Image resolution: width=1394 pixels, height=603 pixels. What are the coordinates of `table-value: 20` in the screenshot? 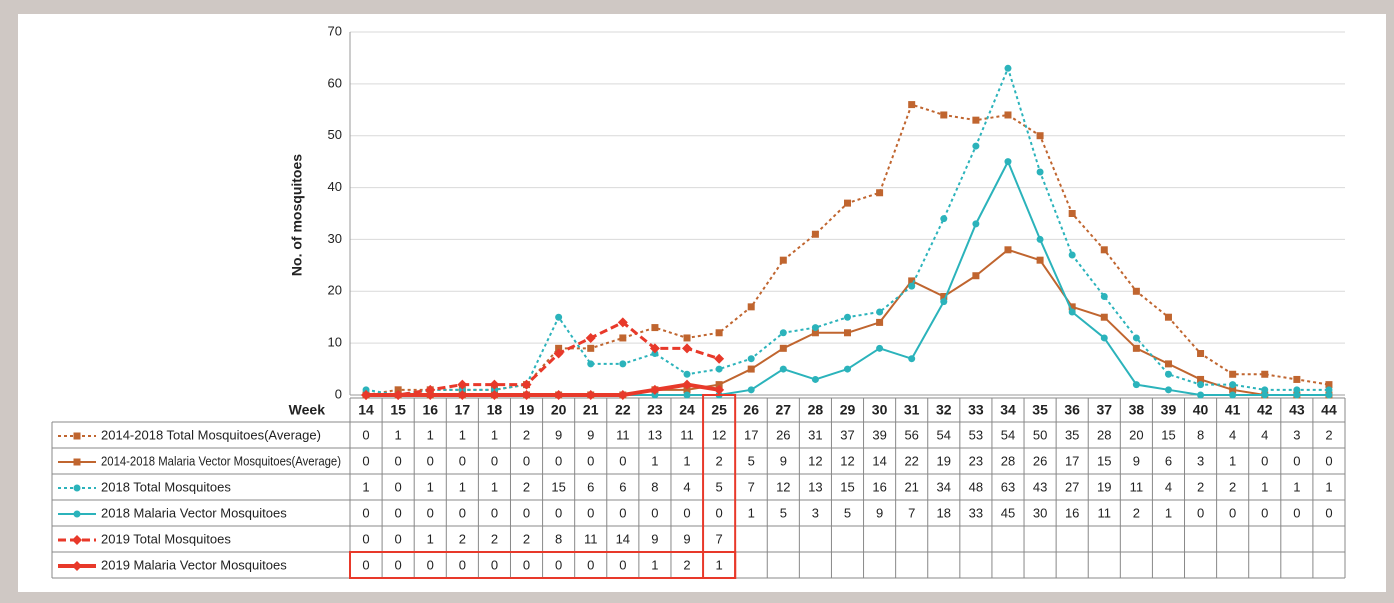 It's located at (1136, 434).